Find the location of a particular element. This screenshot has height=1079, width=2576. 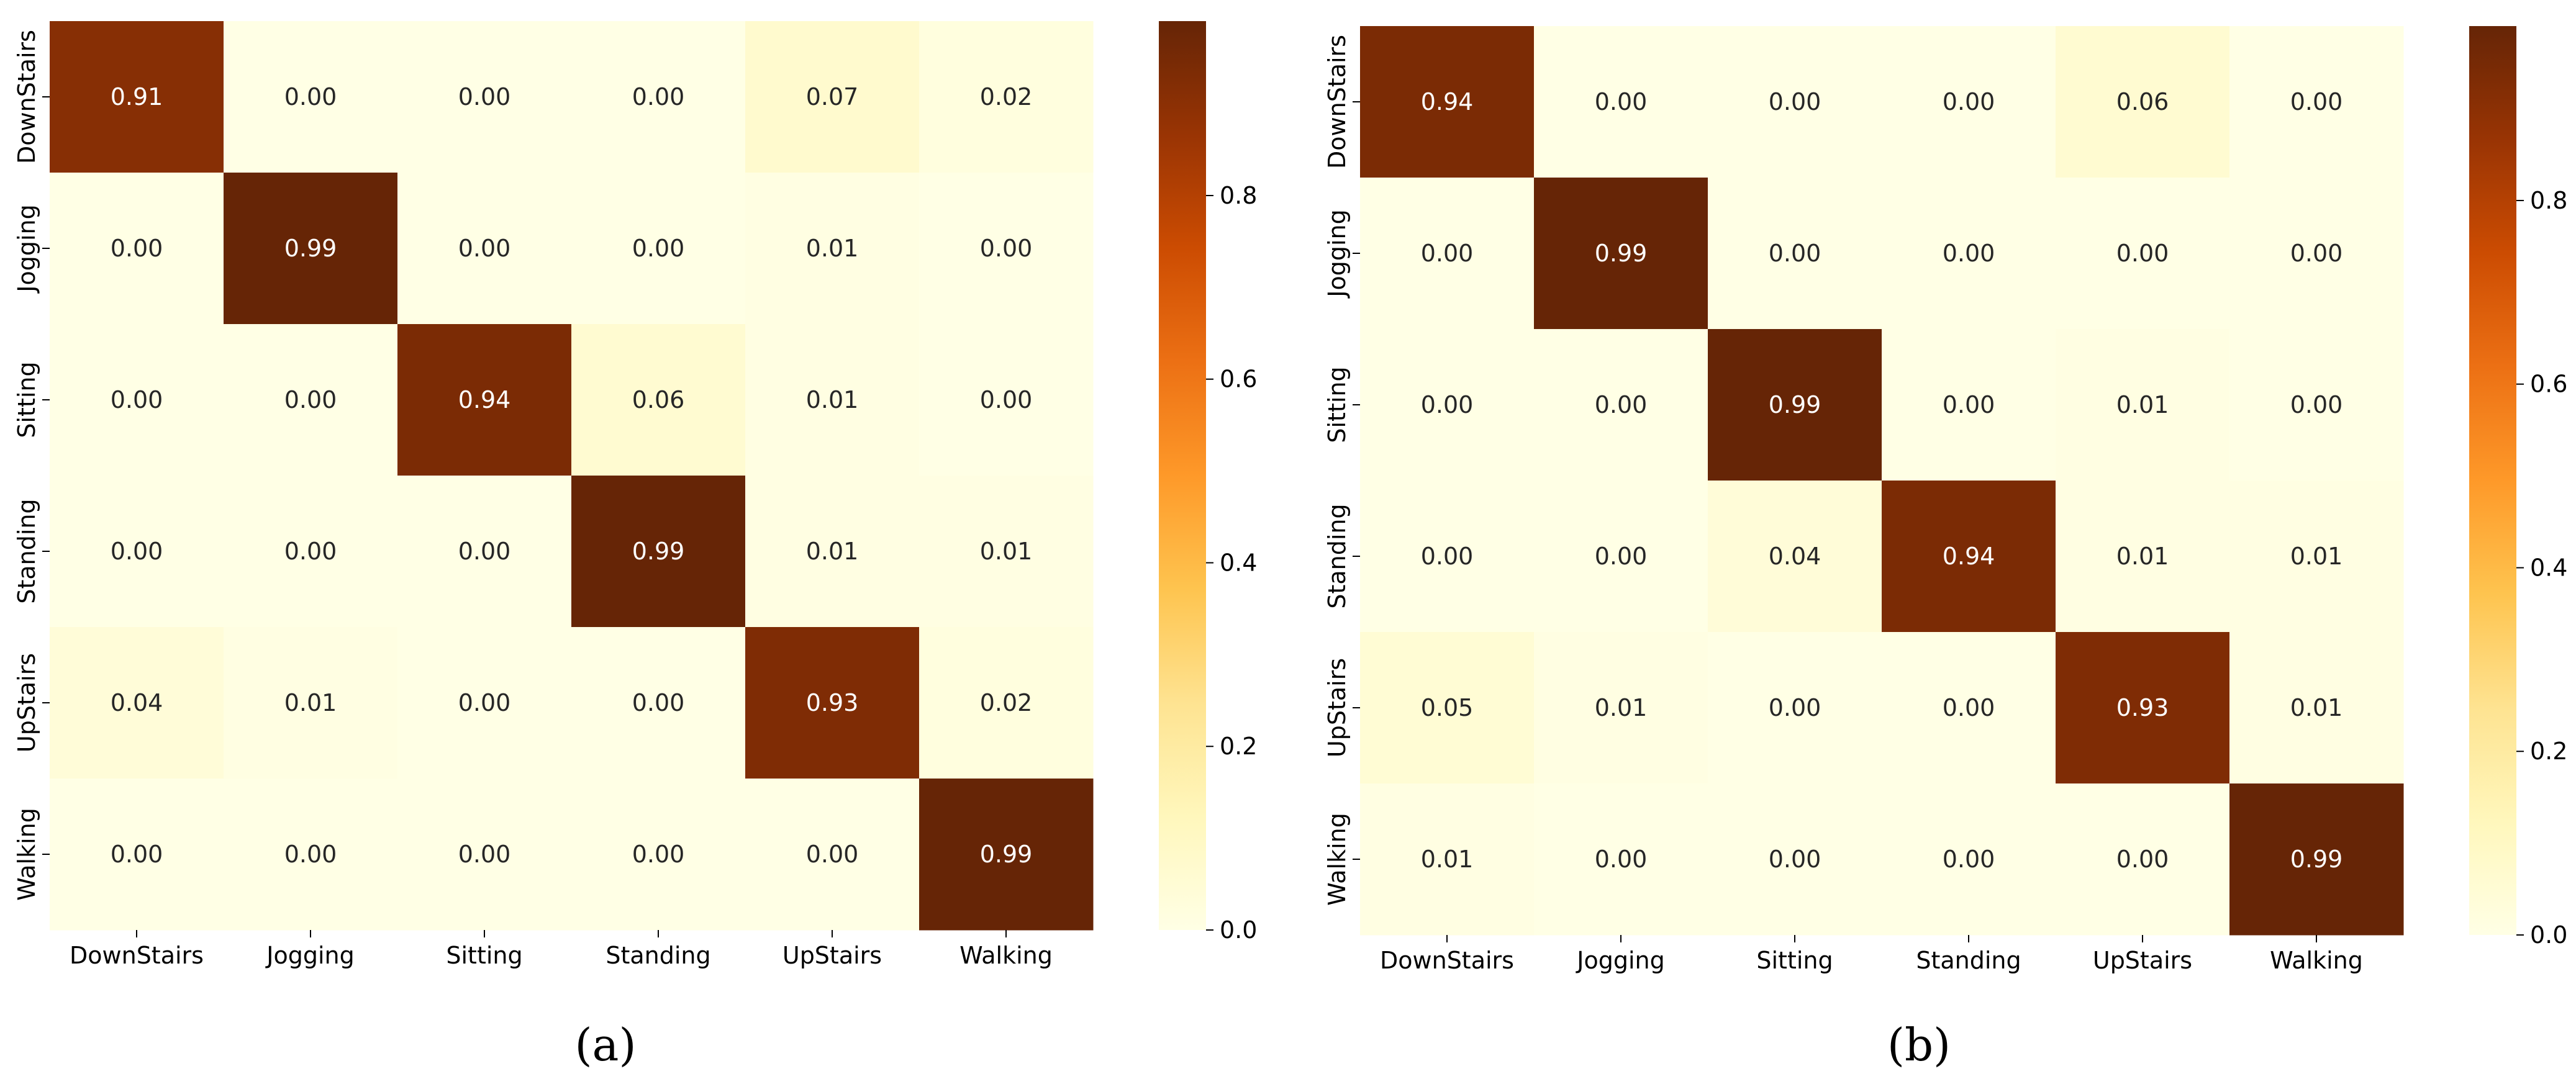

cell-value-label: 0.02 is located at coordinates (1006, 702).